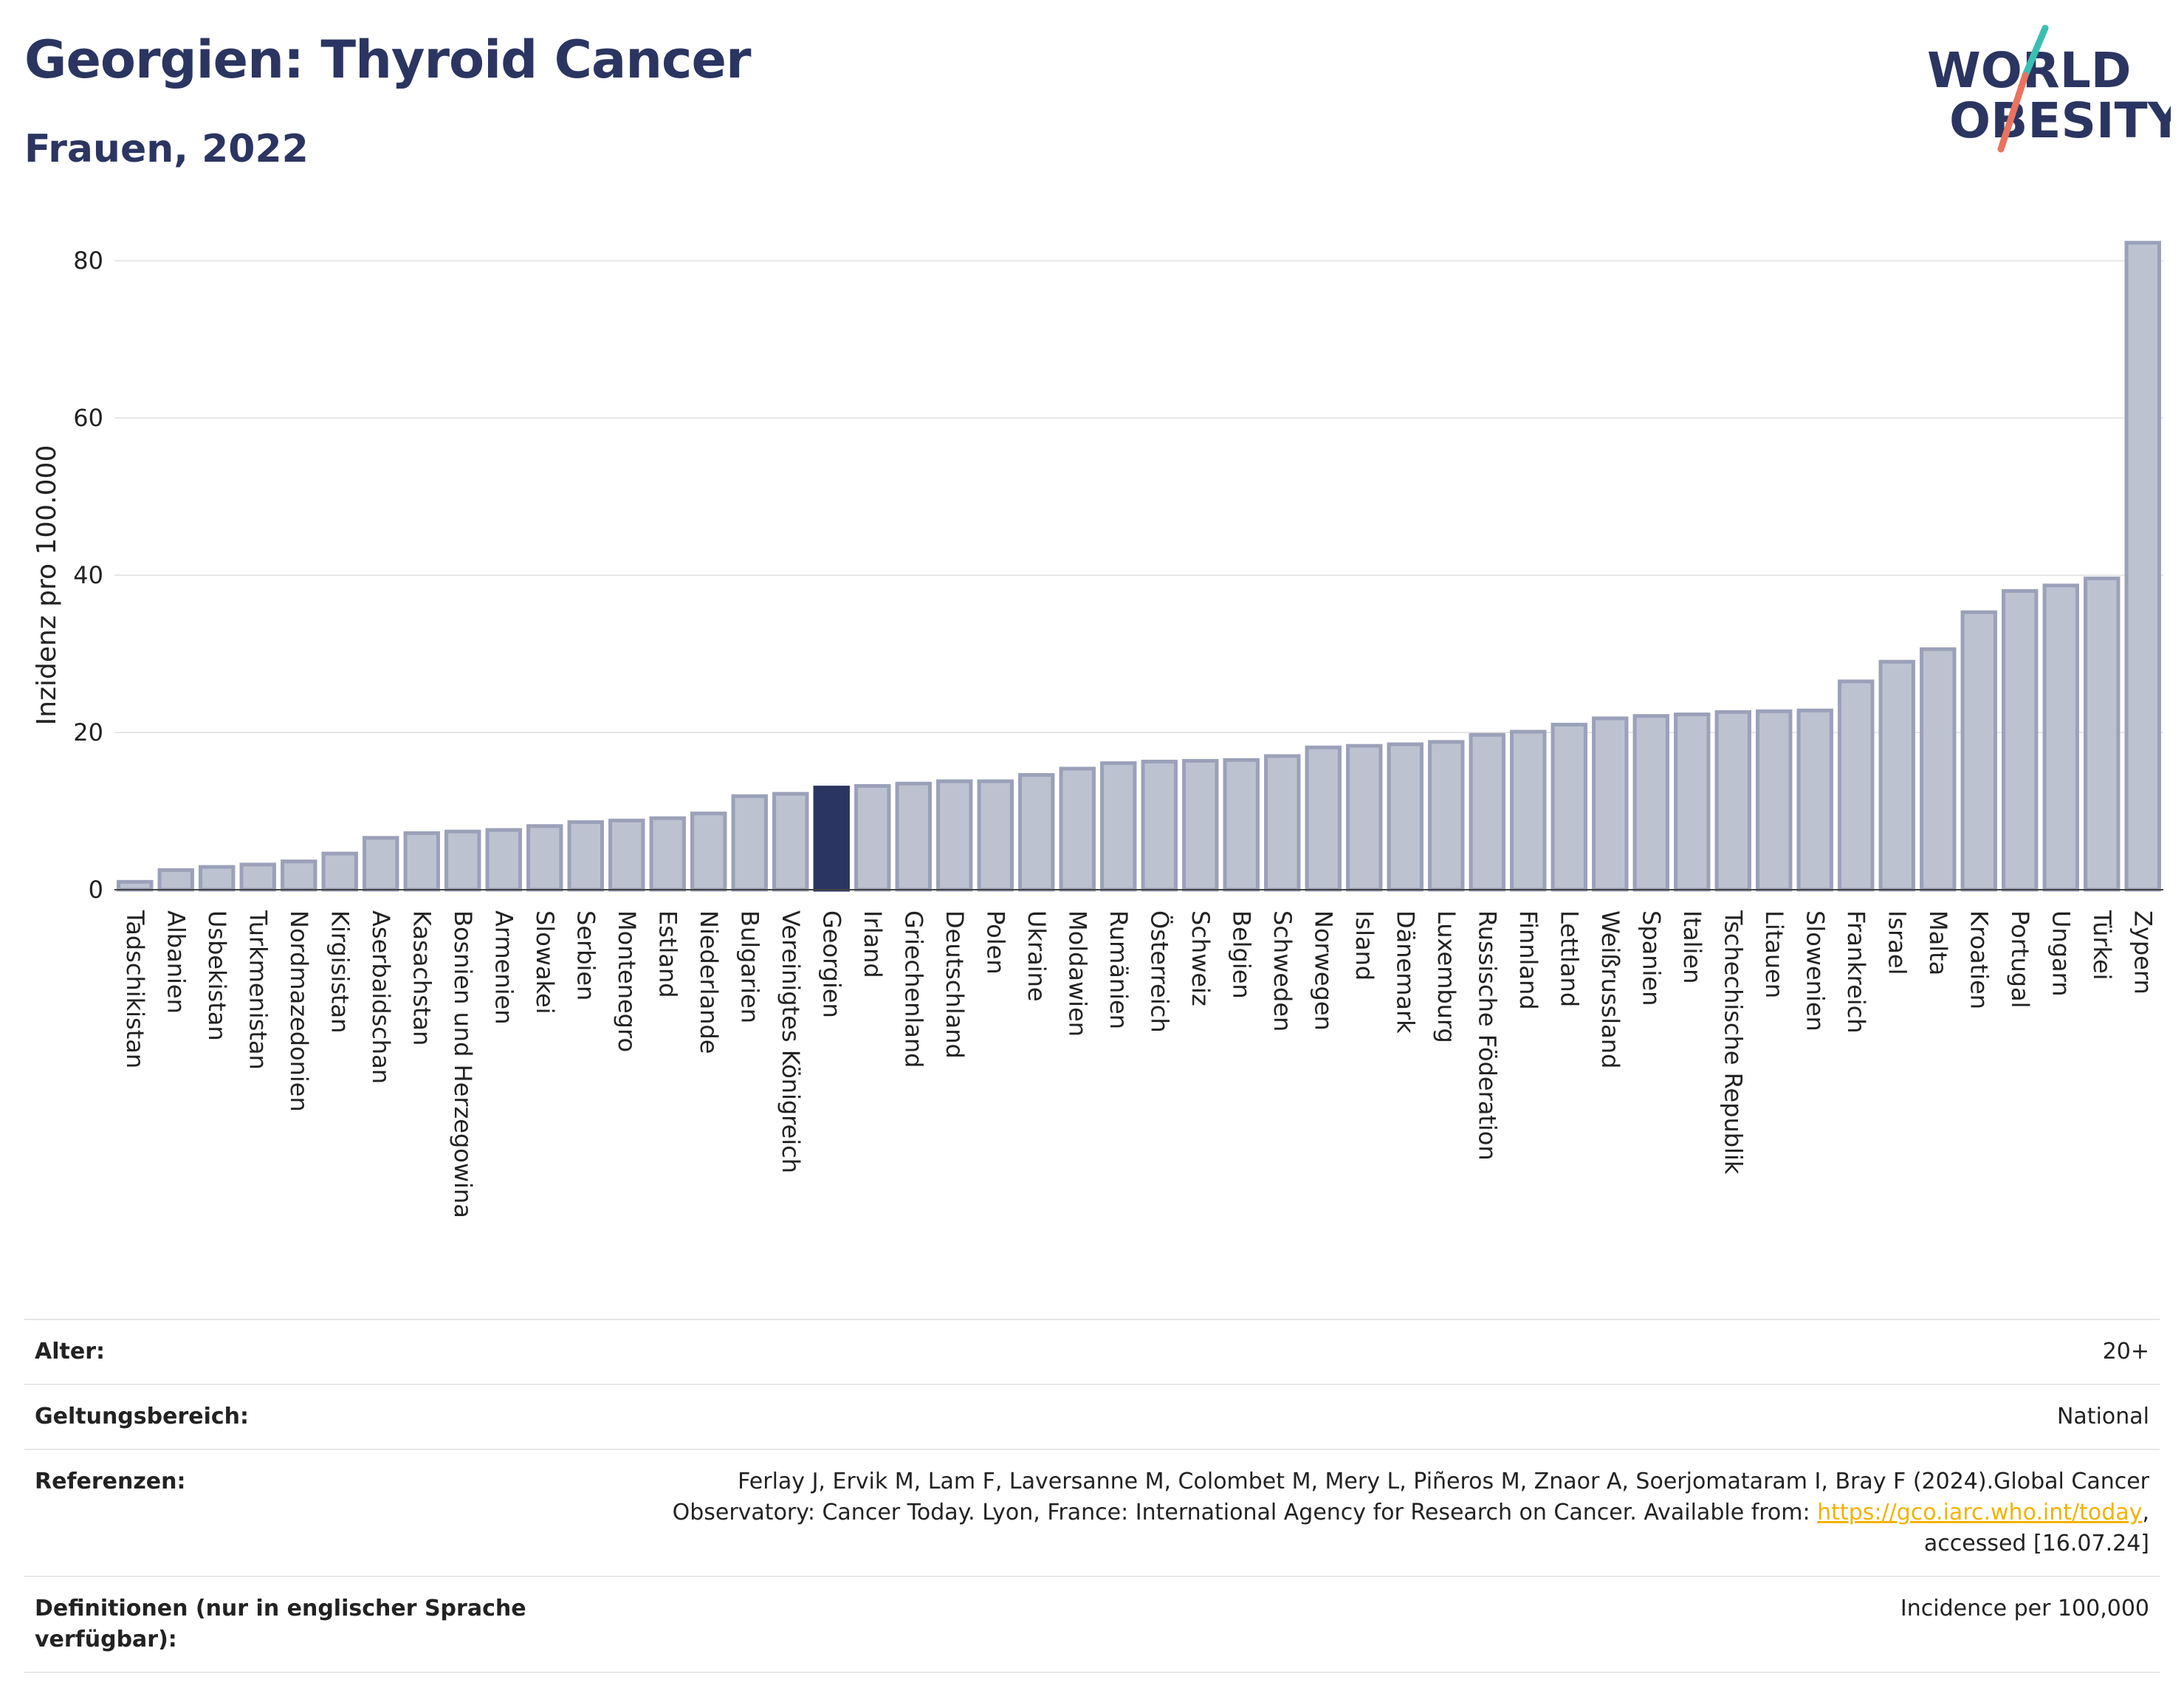 This screenshot has width=2184, height=1696. What do you see at coordinates (1201, 958) in the screenshot?
I see `x-category-label: Schweiz` at bounding box center [1201, 958].